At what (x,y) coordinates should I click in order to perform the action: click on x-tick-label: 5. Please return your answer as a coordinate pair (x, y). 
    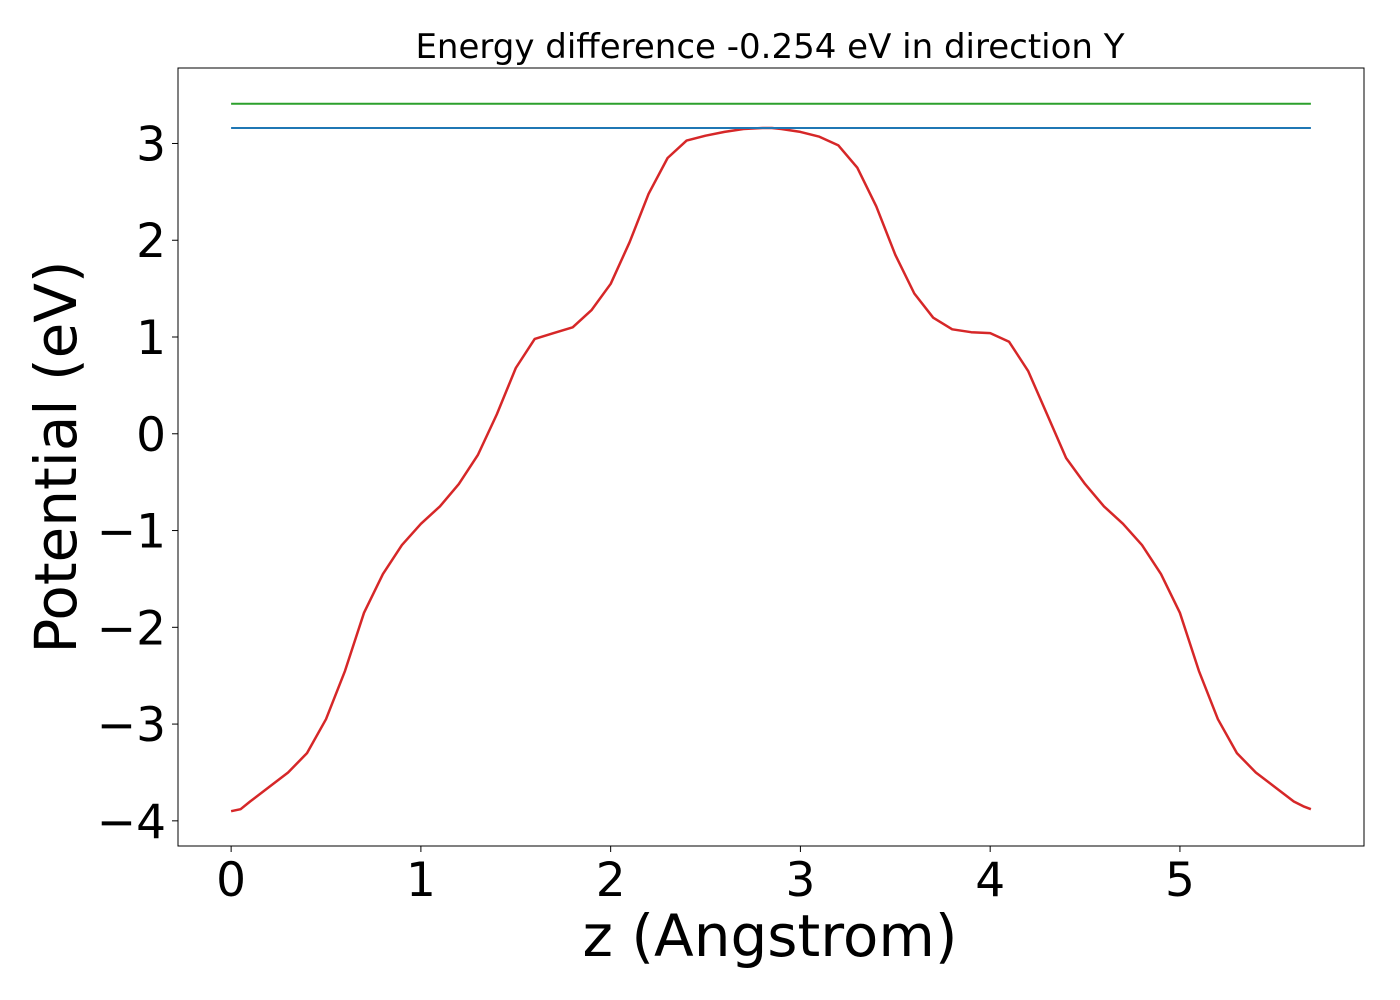
    Looking at the image, I should click on (1180, 880).